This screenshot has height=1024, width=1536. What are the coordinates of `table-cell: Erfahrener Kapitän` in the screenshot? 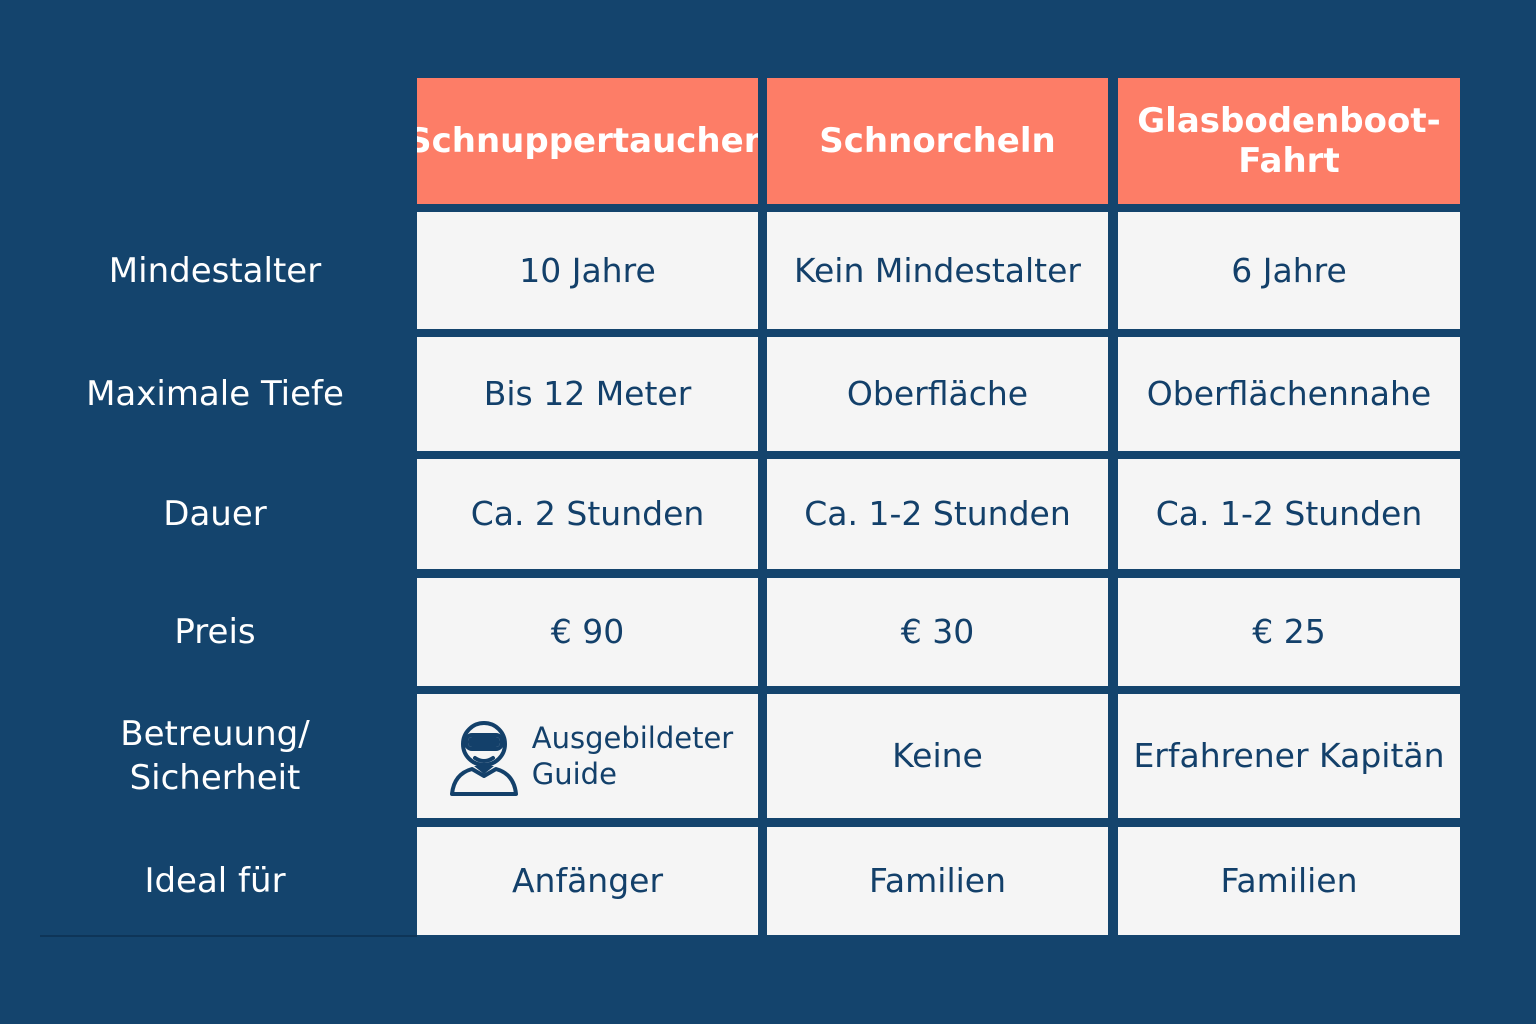 It's located at (1289, 756).